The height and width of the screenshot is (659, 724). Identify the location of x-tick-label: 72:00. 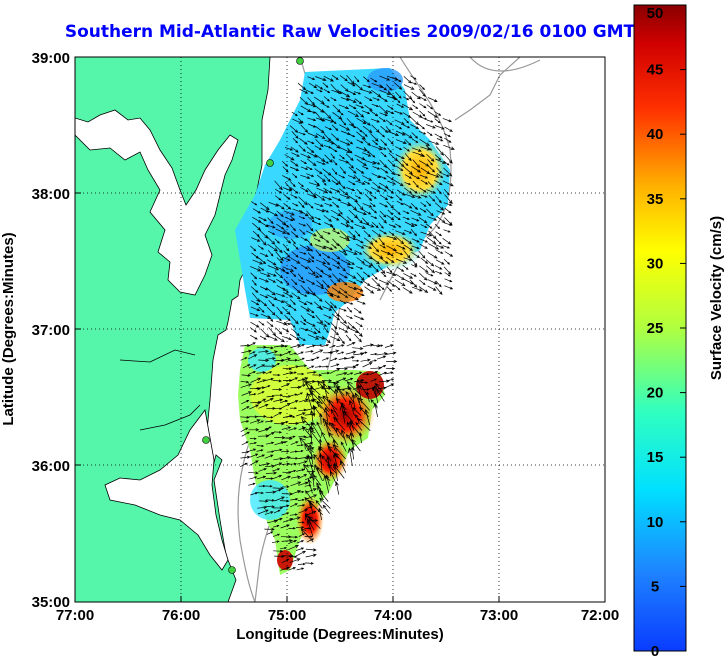
(600, 615).